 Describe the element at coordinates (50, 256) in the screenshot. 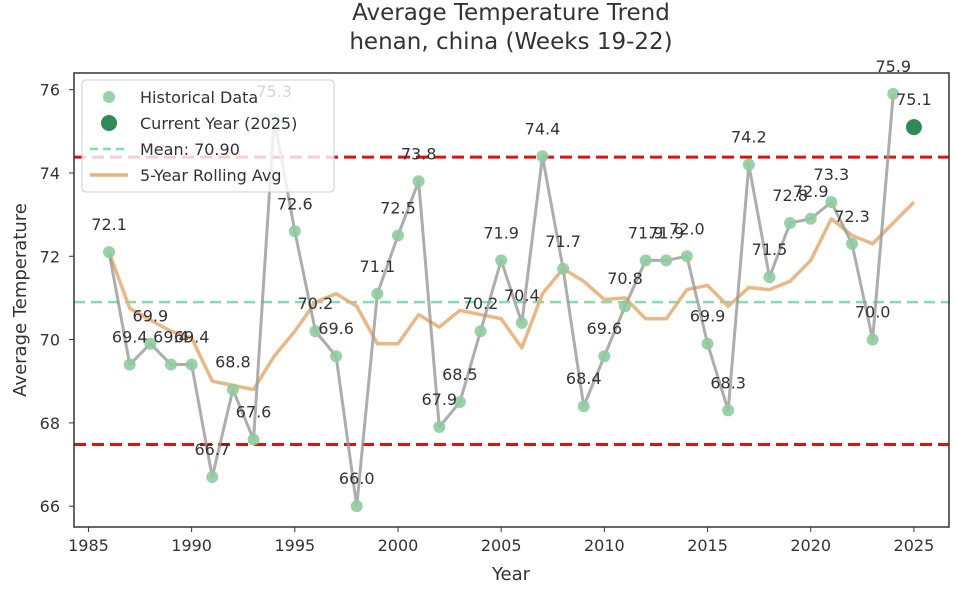

I see `y-tick-label: 72` at that location.